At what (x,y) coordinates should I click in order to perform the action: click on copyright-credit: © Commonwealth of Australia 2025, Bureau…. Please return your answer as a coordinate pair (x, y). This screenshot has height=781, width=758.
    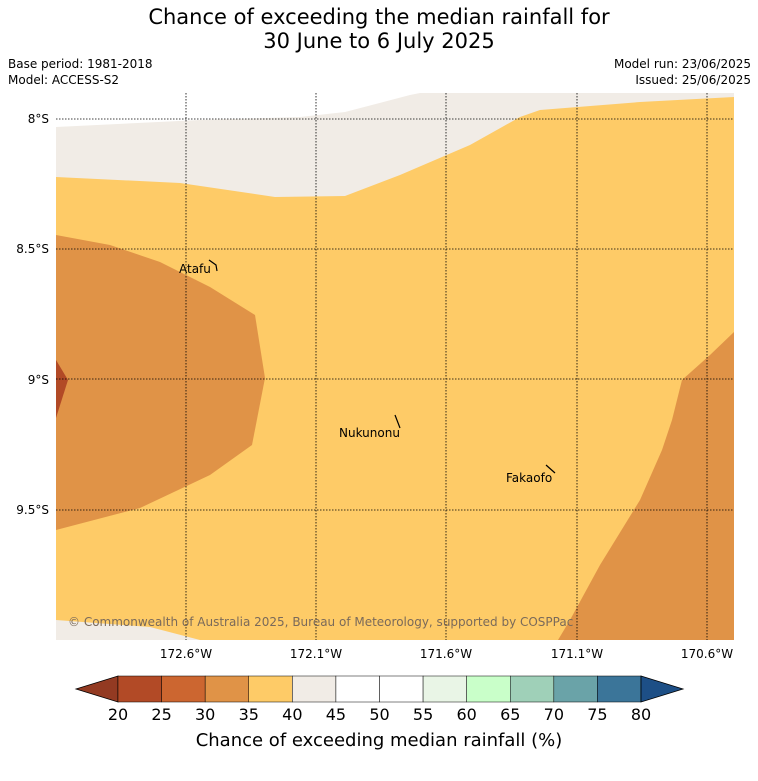
    Looking at the image, I should click on (320, 622).